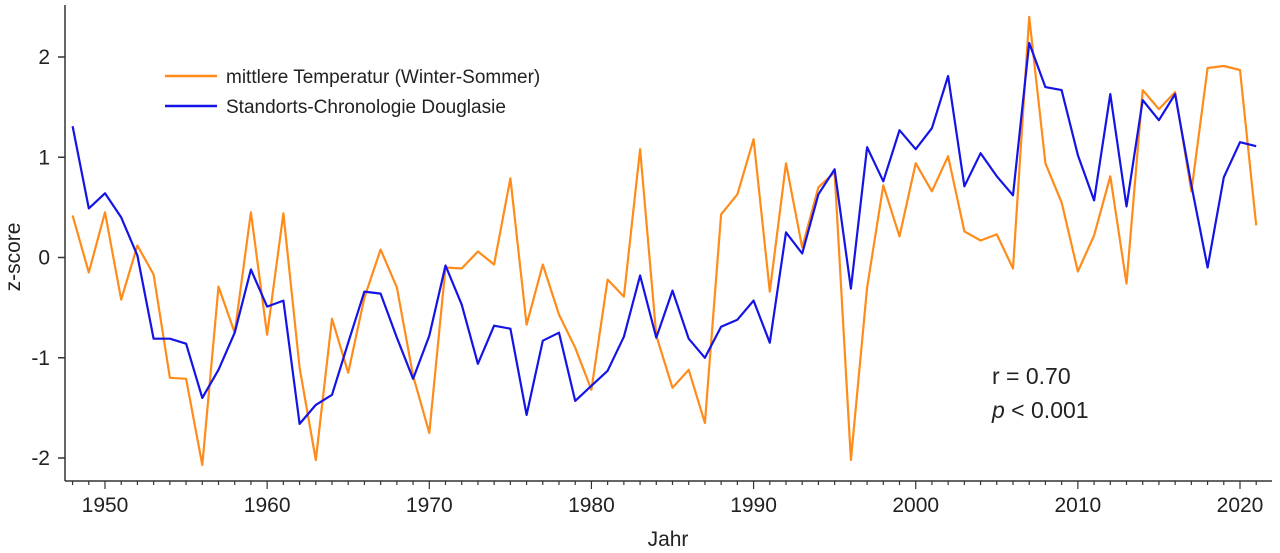 The image size is (1280, 553). Describe the element at coordinates (1240, 505) in the screenshot. I see `x-tick-label: 2020` at that location.